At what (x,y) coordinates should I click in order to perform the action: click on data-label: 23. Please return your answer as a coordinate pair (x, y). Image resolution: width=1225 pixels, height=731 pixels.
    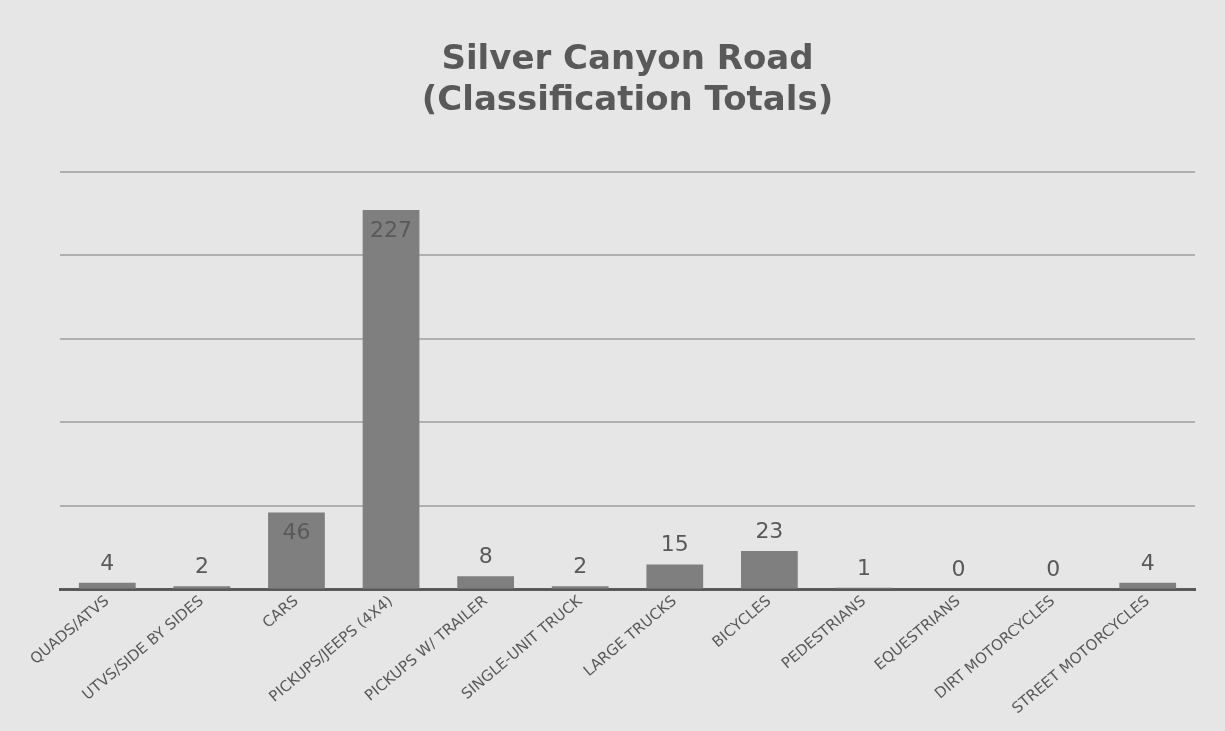
    Looking at the image, I should click on (769, 530).